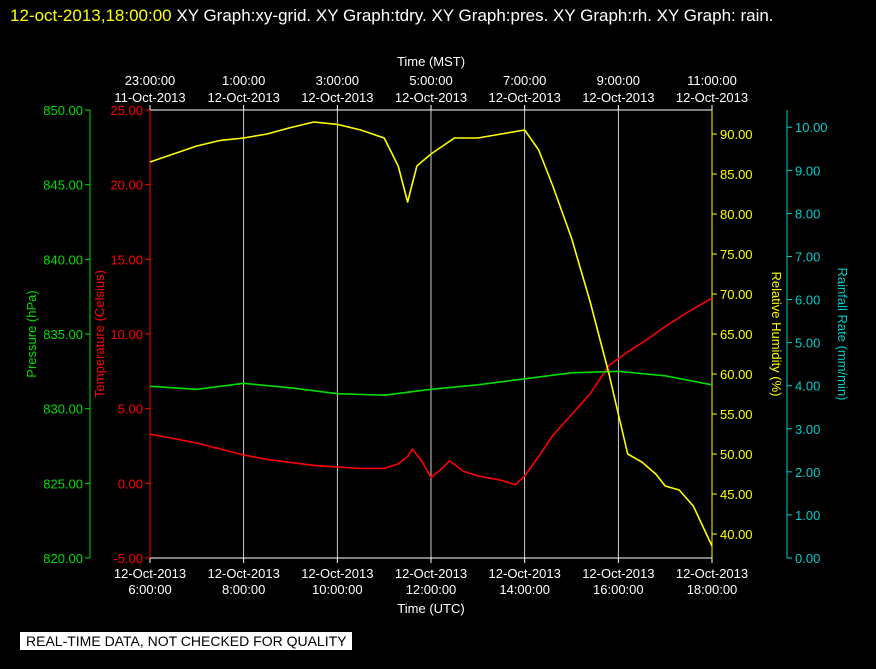 Image resolution: width=876 pixels, height=669 pixels. Describe the element at coordinates (430, 80) in the screenshot. I see `x-tick-label-top-time: 5:00:00` at that location.